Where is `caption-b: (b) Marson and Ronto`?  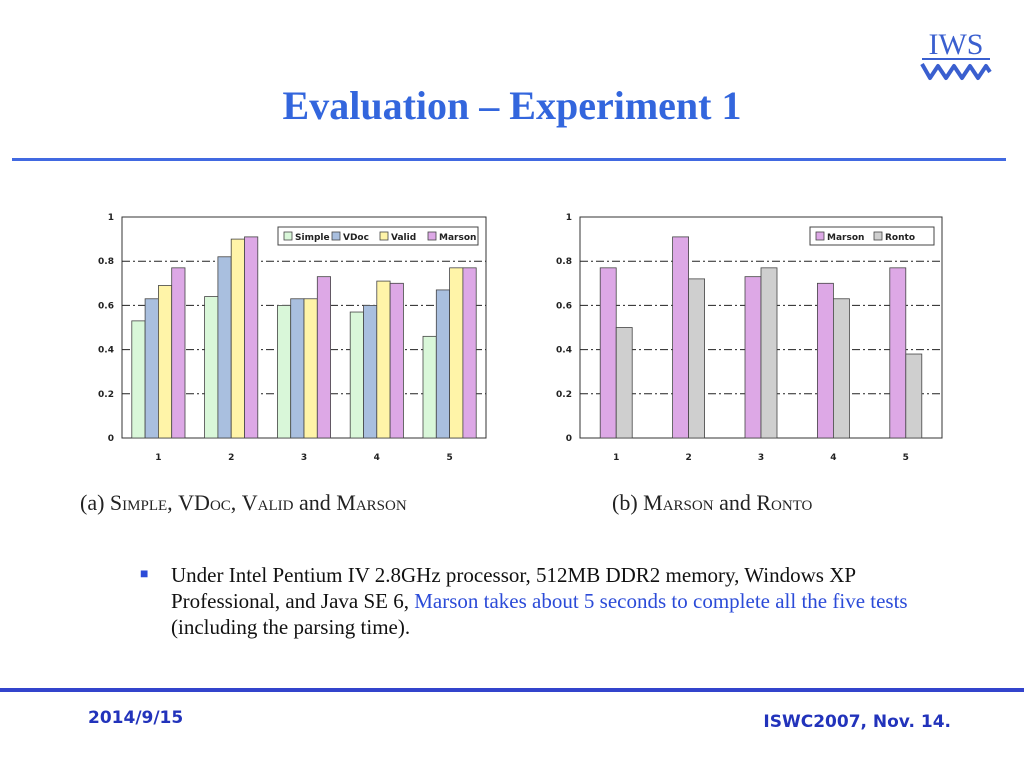 caption-b: (b) Marson and Ronto is located at coordinates (712, 502).